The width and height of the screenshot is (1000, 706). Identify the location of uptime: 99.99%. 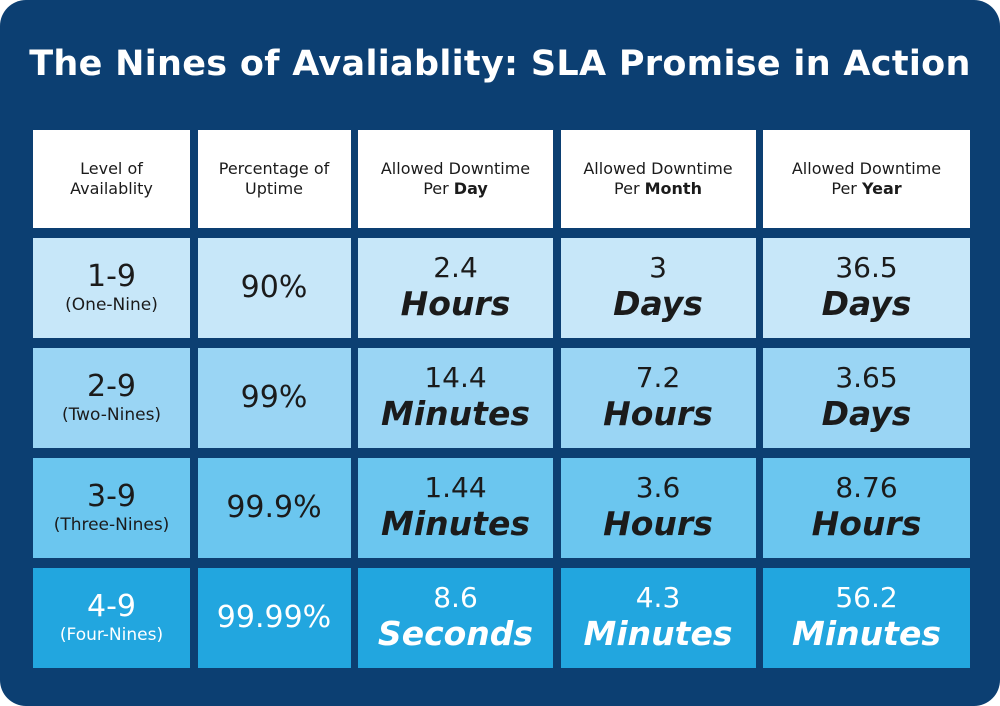
(274, 618).